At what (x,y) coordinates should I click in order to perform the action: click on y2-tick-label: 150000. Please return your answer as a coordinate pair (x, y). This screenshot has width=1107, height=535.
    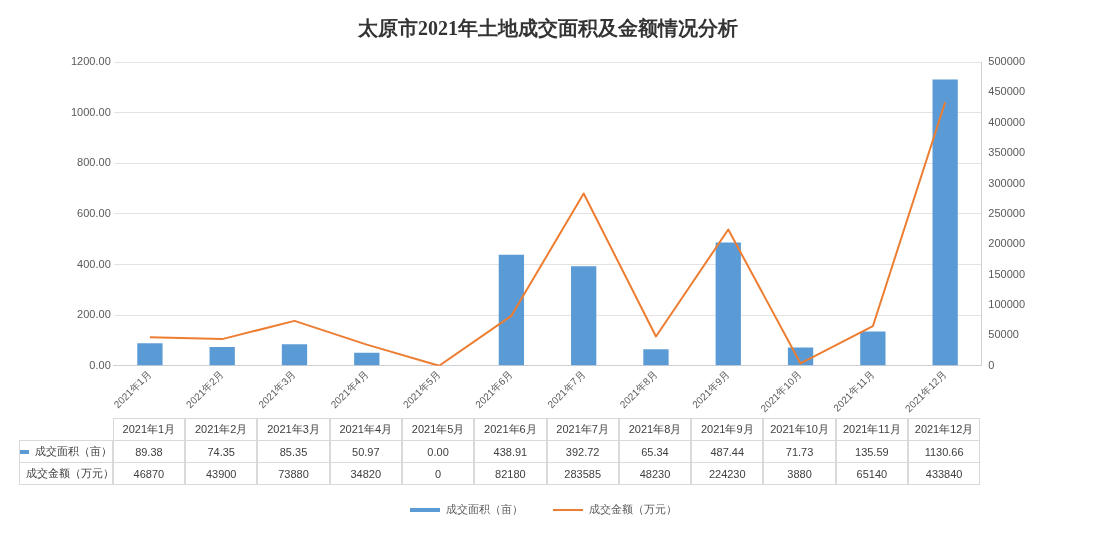
    Looking at the image, I should click on (1007, 273).